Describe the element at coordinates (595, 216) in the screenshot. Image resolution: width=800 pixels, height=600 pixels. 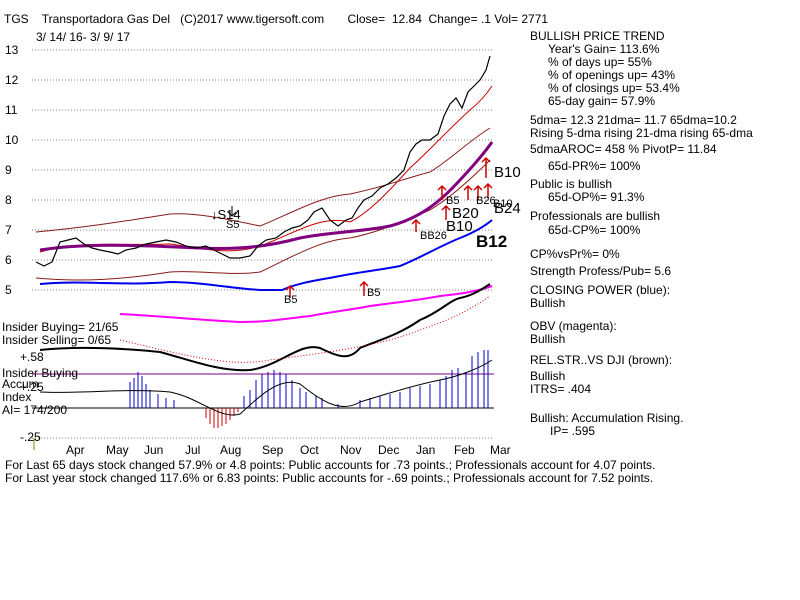
I see `stat-professionals: Professionals are bullish` at that location.